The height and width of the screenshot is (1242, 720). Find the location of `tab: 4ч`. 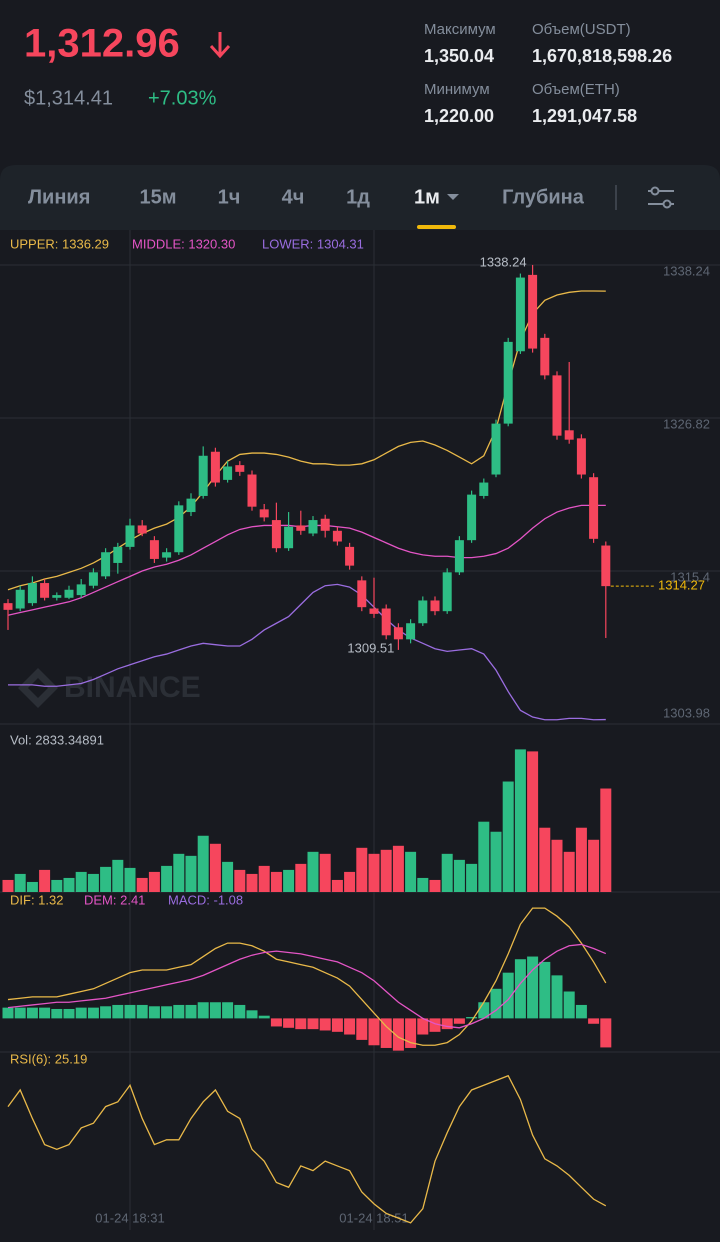

tab: 4ч is located at coordinates (293, 197).